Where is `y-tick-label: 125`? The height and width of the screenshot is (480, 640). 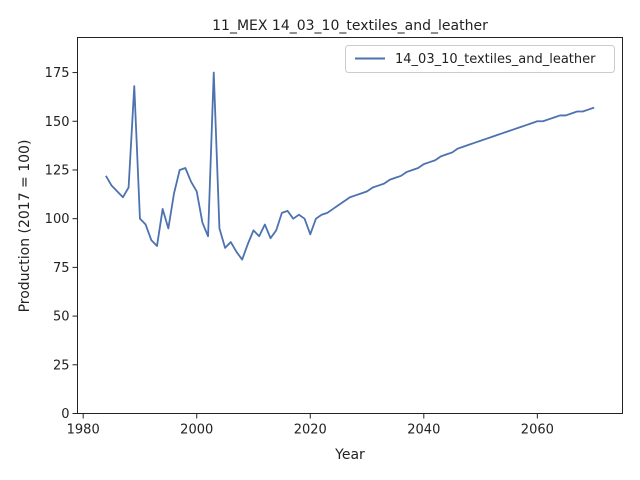
y-tick-label: 125 is located at coordinates (57, 170).